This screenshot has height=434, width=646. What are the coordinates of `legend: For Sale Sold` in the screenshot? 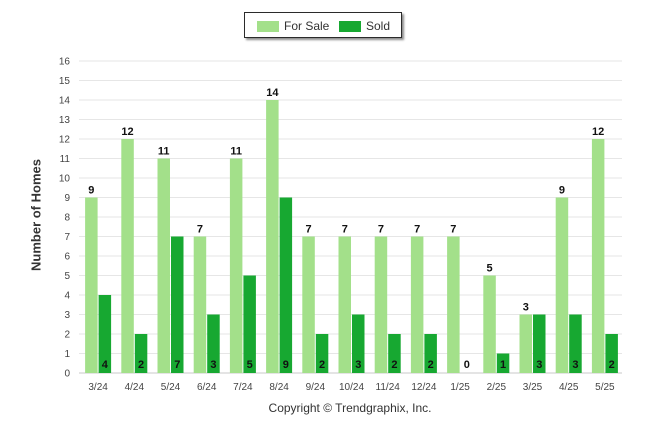 It's located at (323, 25).